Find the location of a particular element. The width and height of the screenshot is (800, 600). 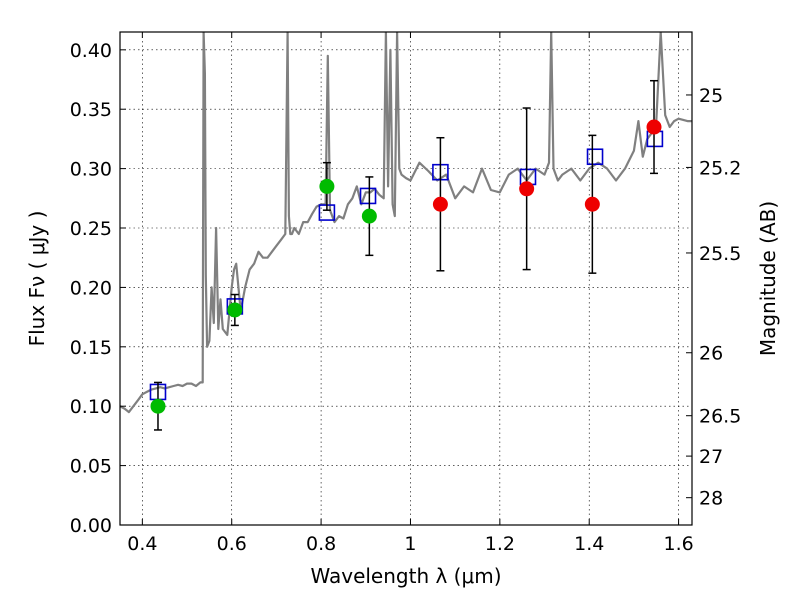

y2-tick-label: 25.5 is located at coordinates (720, 254).